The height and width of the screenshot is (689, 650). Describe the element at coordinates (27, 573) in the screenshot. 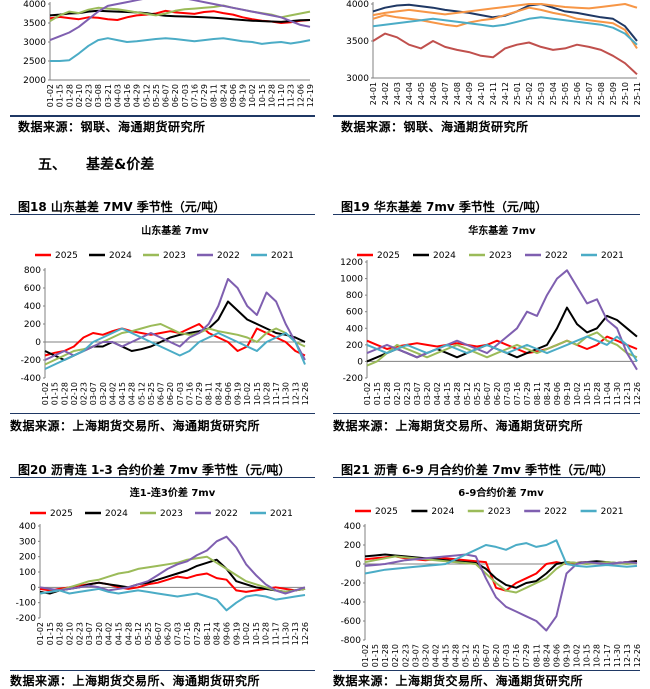

I see `y-tick-label: 100` at that location.